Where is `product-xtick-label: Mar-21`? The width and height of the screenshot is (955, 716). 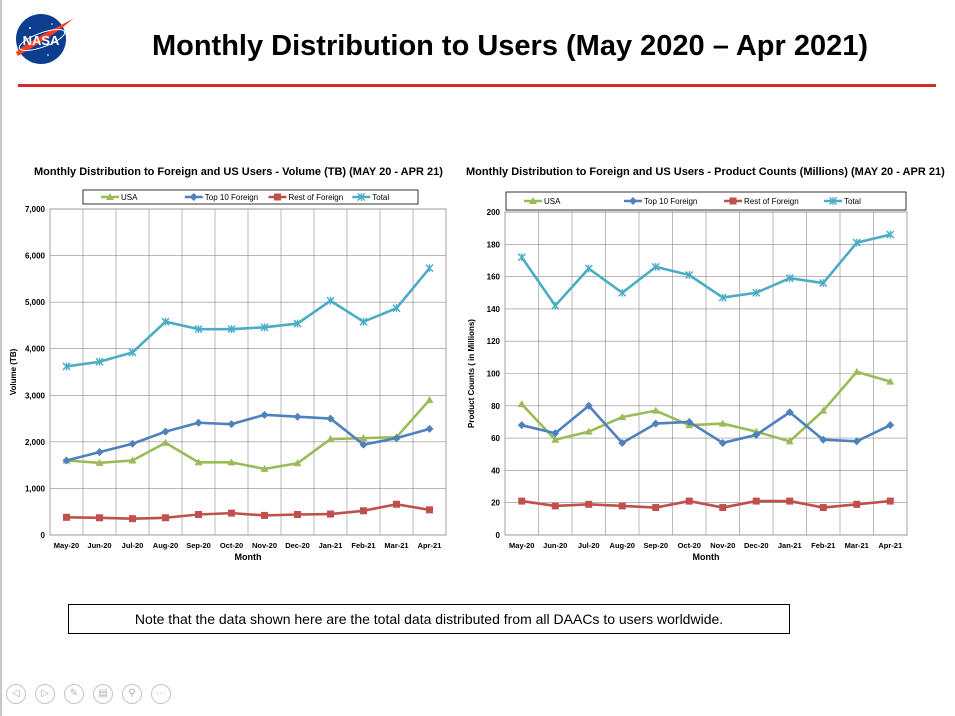
product-xtick-label: Mar-21 is located at coordinates (857, 545).